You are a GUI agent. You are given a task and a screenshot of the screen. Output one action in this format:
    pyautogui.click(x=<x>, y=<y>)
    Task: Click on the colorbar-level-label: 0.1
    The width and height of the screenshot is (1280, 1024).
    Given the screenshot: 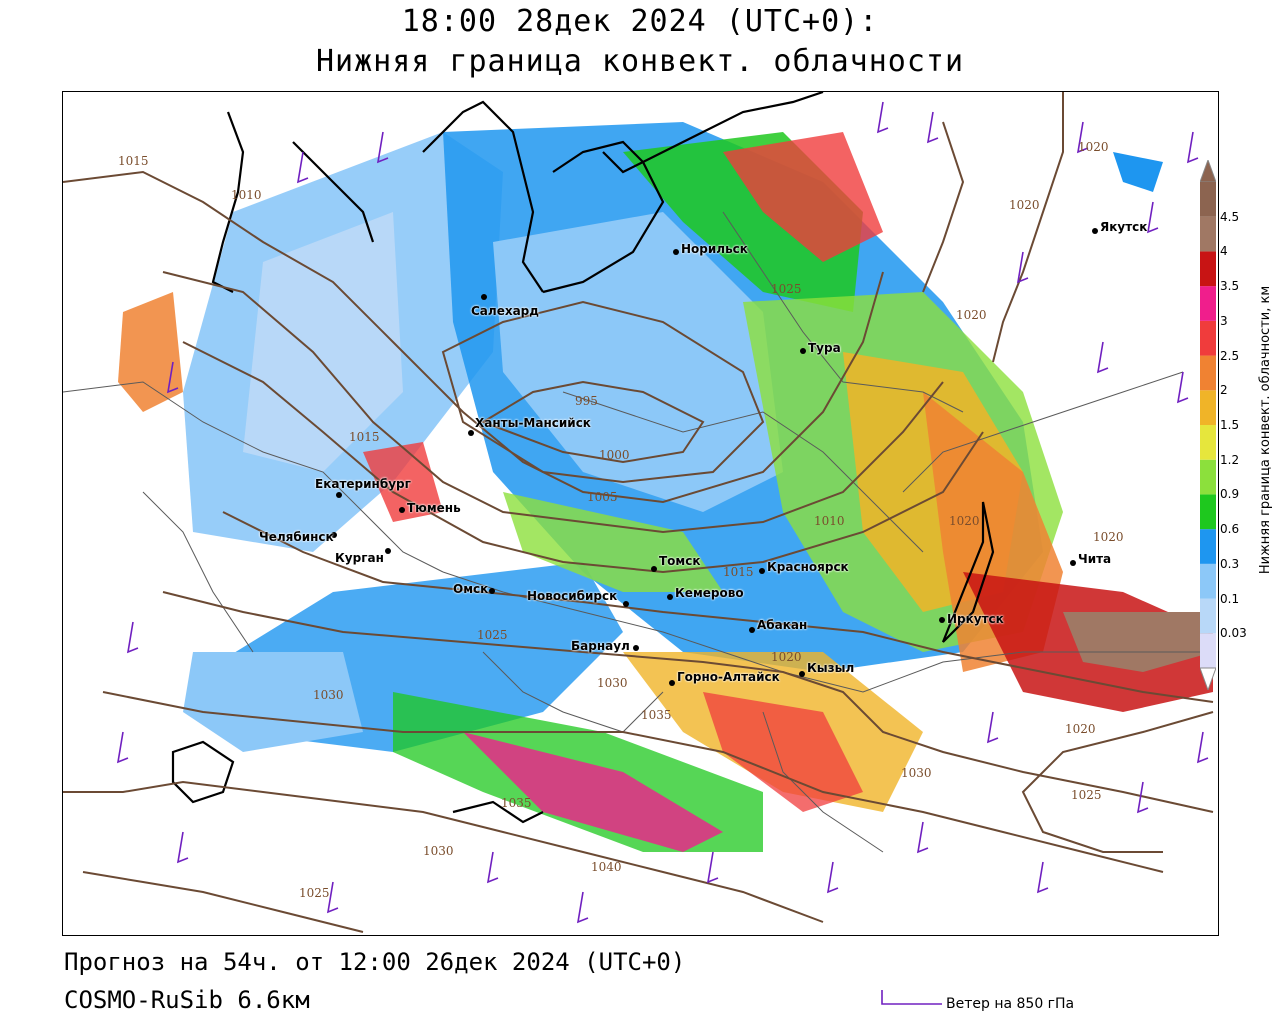 What is the action you would take?
    pyautogui.click(x=1230, y=598)
    